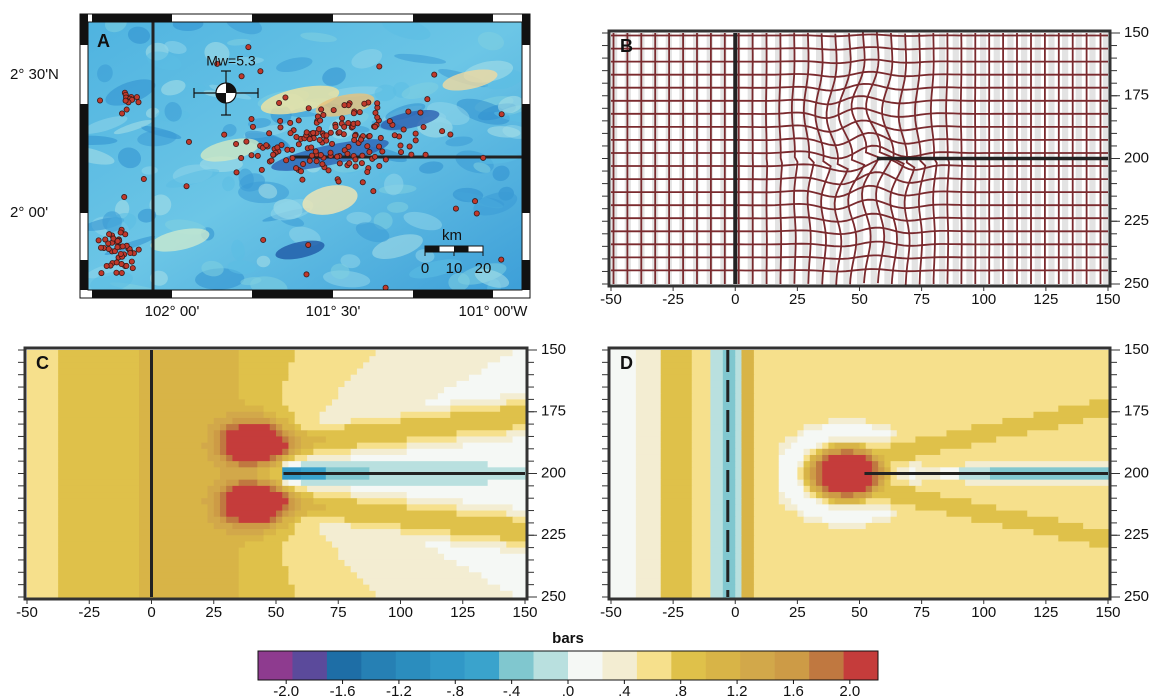 The width and height of the screenshot is (1165, 700). What do you see at coordinates (735, 612) in the screenshot?
I see `x-tick-label: 0` at bounding box center [735, 612].